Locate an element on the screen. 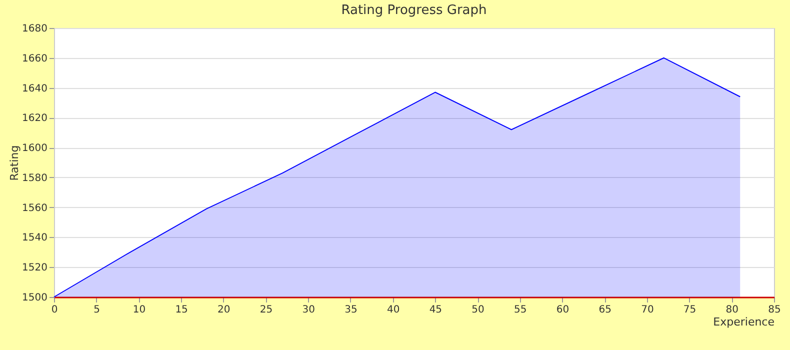 This screenshot has height=350, width=790. y-tick-label: 1500 is located at coordinates (35, 298).